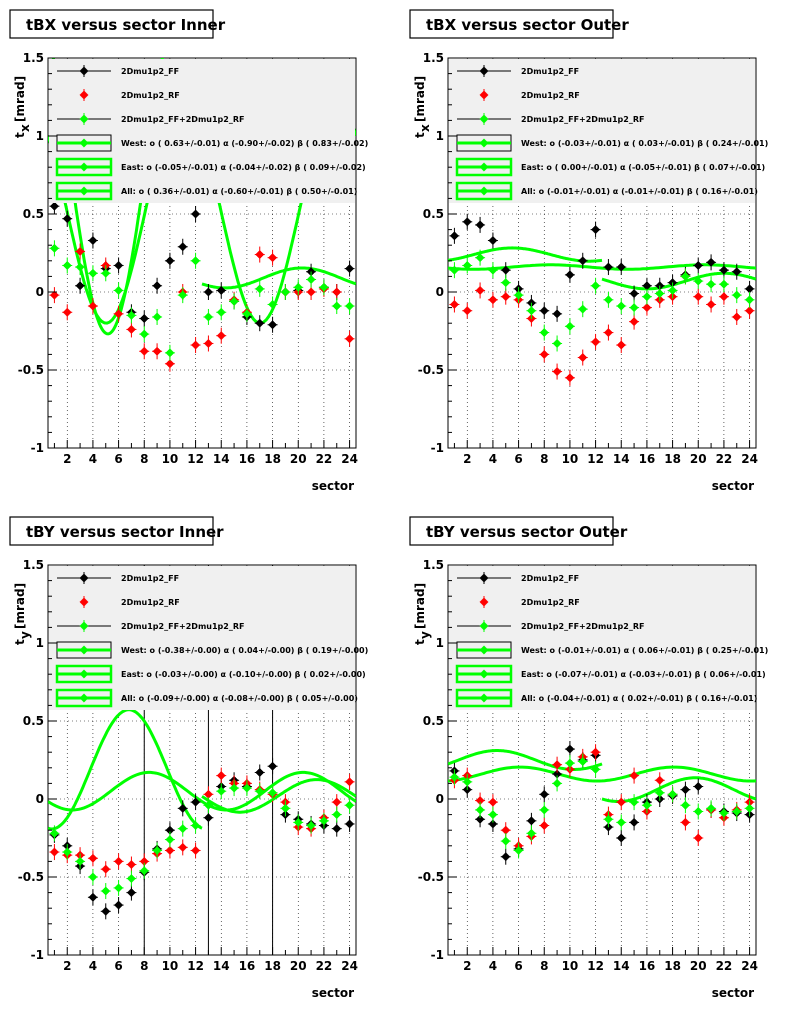 Image resolution: width=800 pixels, height=1014 pixels. Describe the element at coordinates (647, 459) in the screenshot. I see `x-tick-label: 16` at that location.